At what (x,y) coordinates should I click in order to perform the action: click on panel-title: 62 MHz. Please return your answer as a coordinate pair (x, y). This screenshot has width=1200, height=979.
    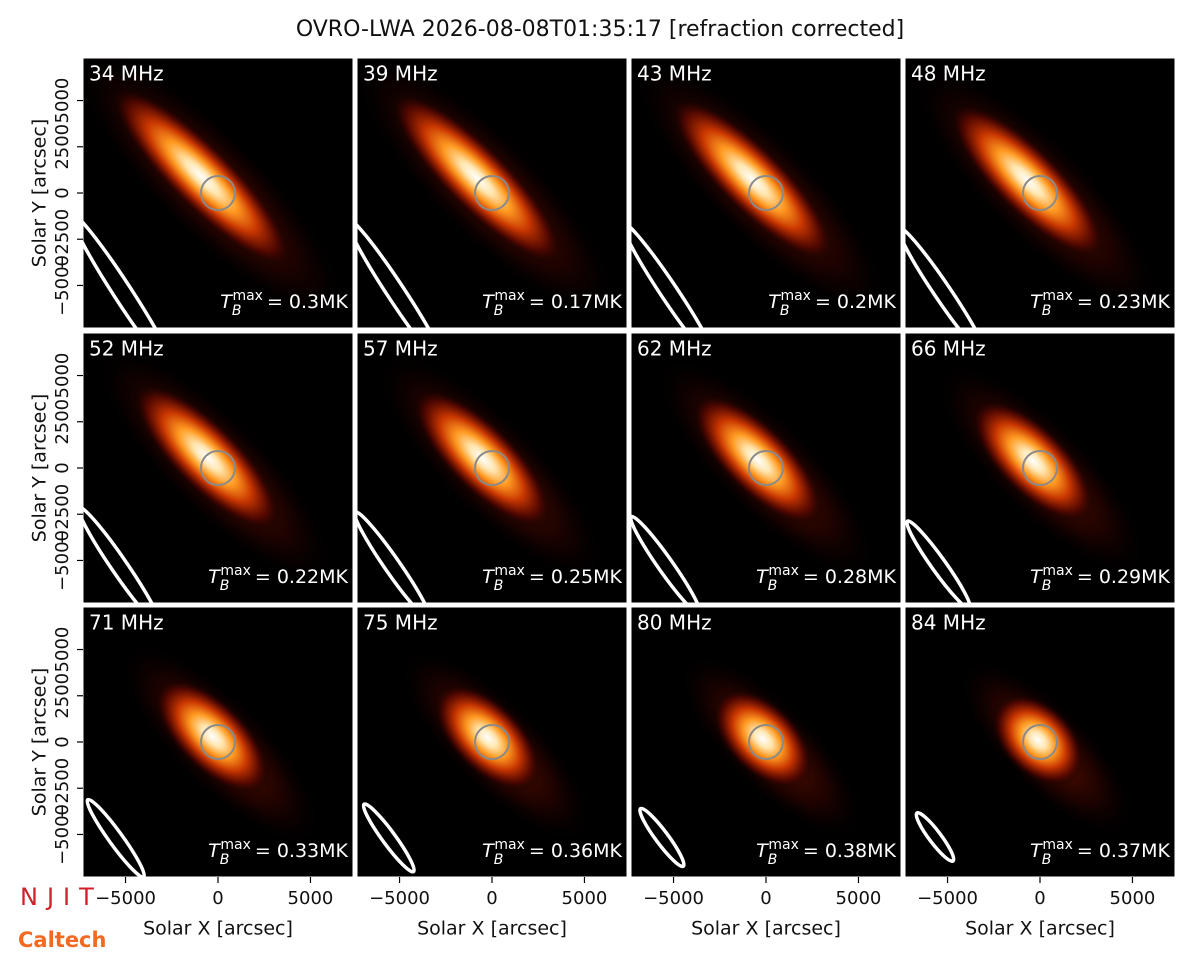
    Looking at the image, I should click on (674, 349).